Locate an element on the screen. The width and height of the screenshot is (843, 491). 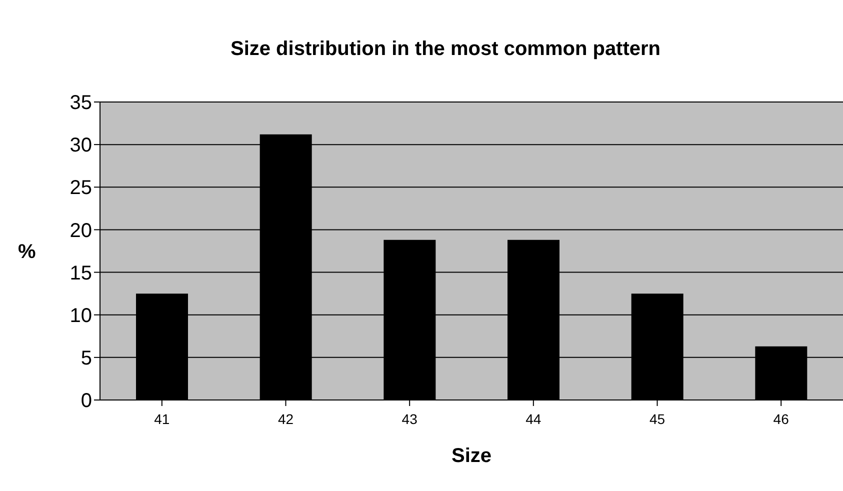
x-tick-label: 46 is located at coordinates (781, 418).